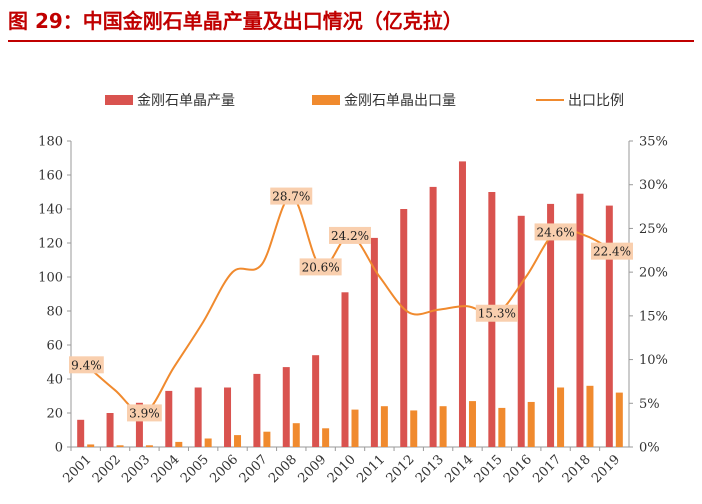 This screenshot has height=504, width=702. What do you see at coordinates (166, 469) in the screenshot?
I see `x-tick-label: 2004` at bounding box center [166, 469].